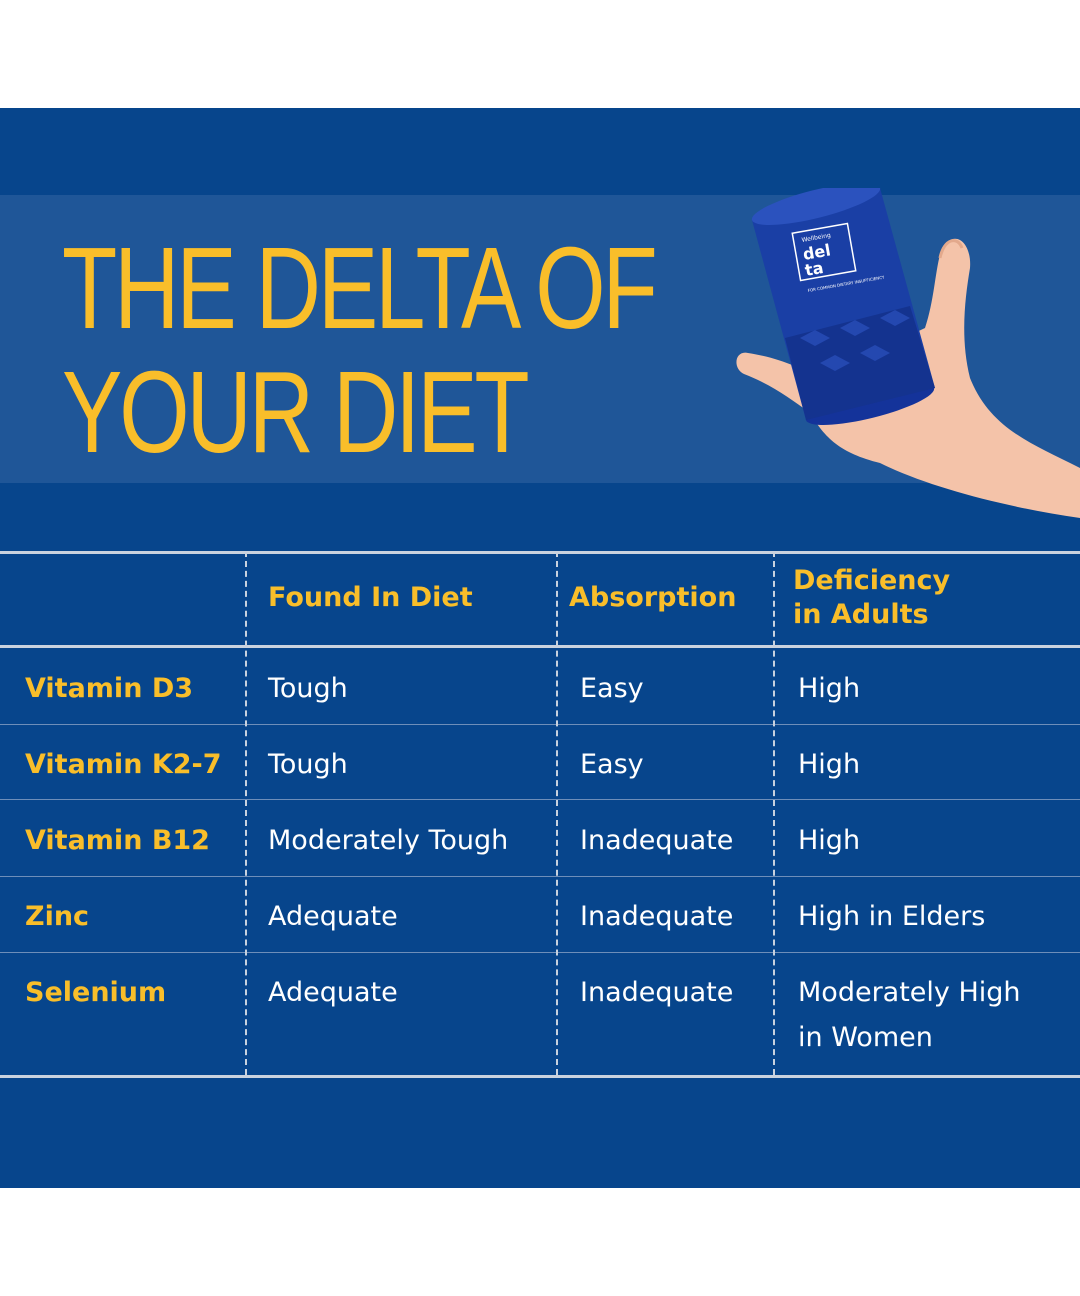 This screenshot has height=1296, width=1080. What do you see at coordinates (540, 1076) in the screenshot?
I see `table-bottom-border` at bounding box center [540, 1076].